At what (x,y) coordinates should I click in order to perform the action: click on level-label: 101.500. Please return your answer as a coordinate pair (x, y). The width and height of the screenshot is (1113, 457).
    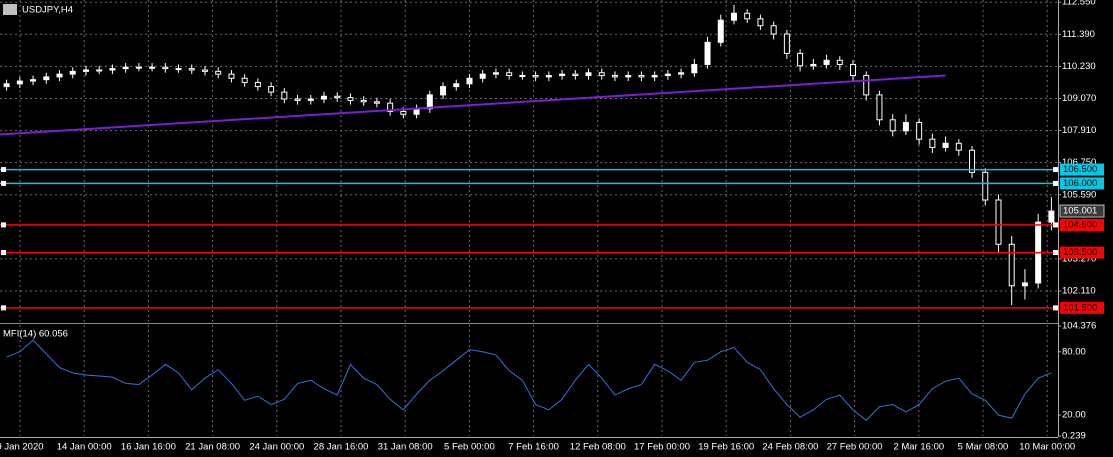
    Looking at the image, I should click on (1080, 307).